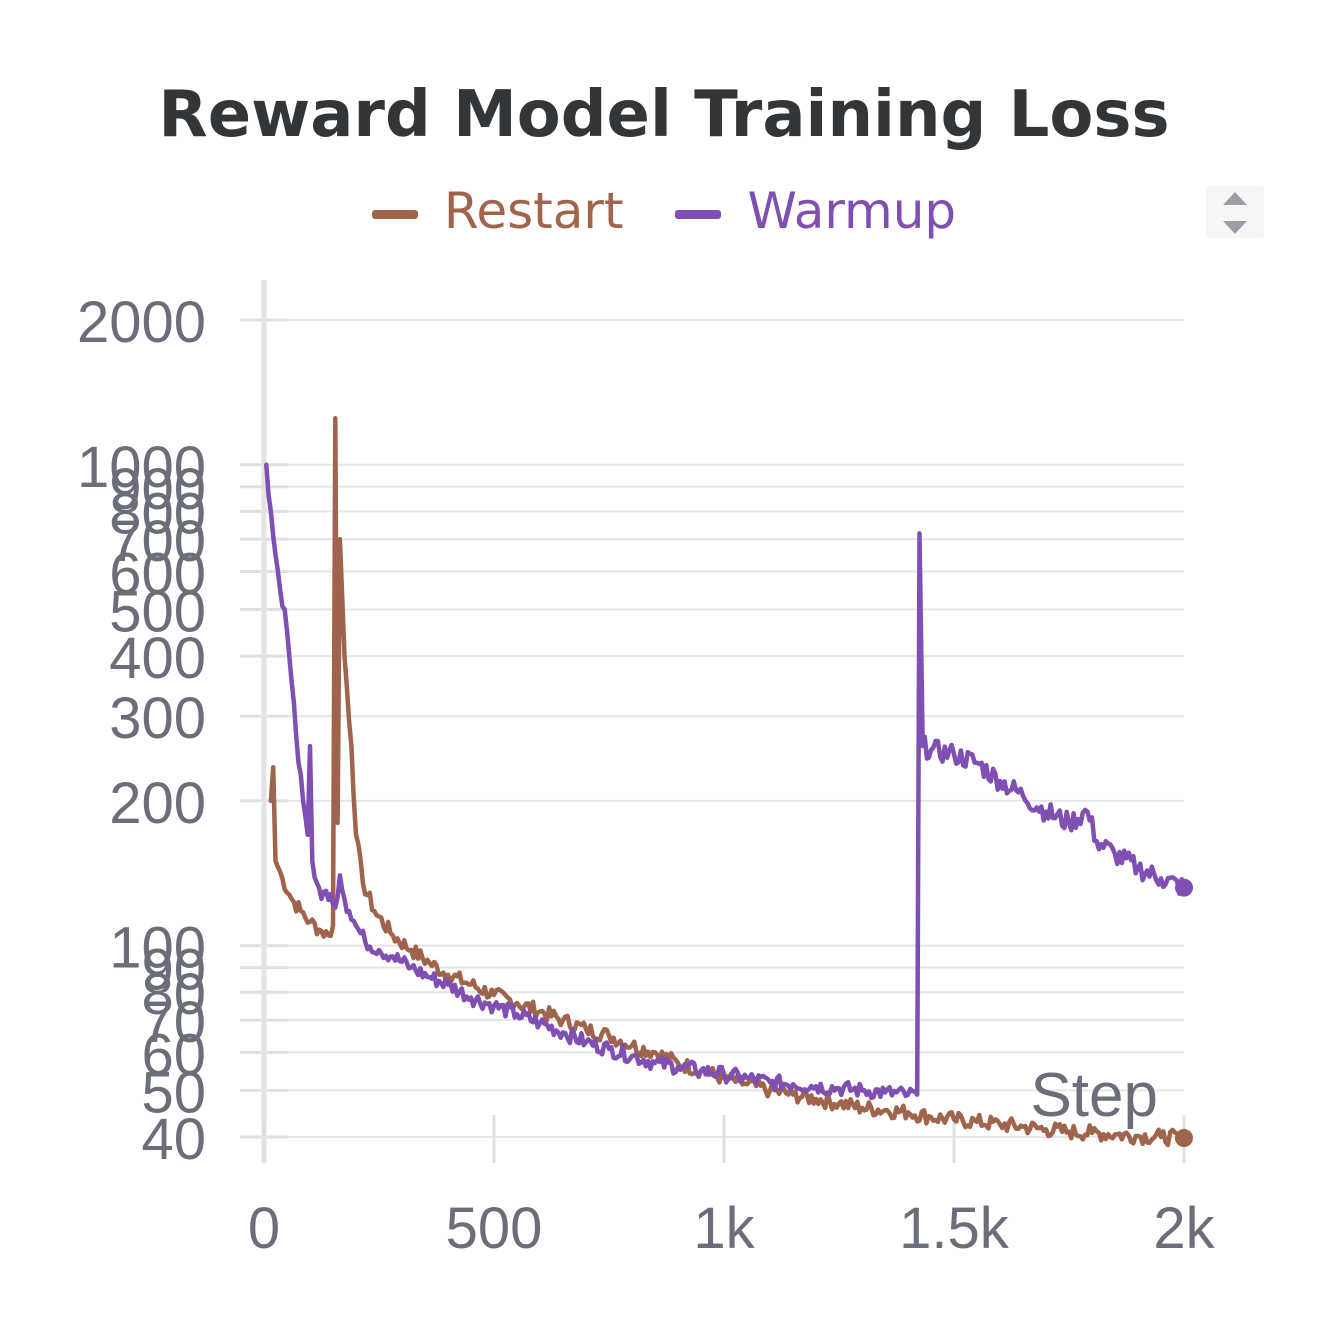 This screenshot has width=1328, height=1328. What do you see at coordinates (157, 573) in the screenshot?
I see `y-tick-label: 600` at bounding box center [157, 573].